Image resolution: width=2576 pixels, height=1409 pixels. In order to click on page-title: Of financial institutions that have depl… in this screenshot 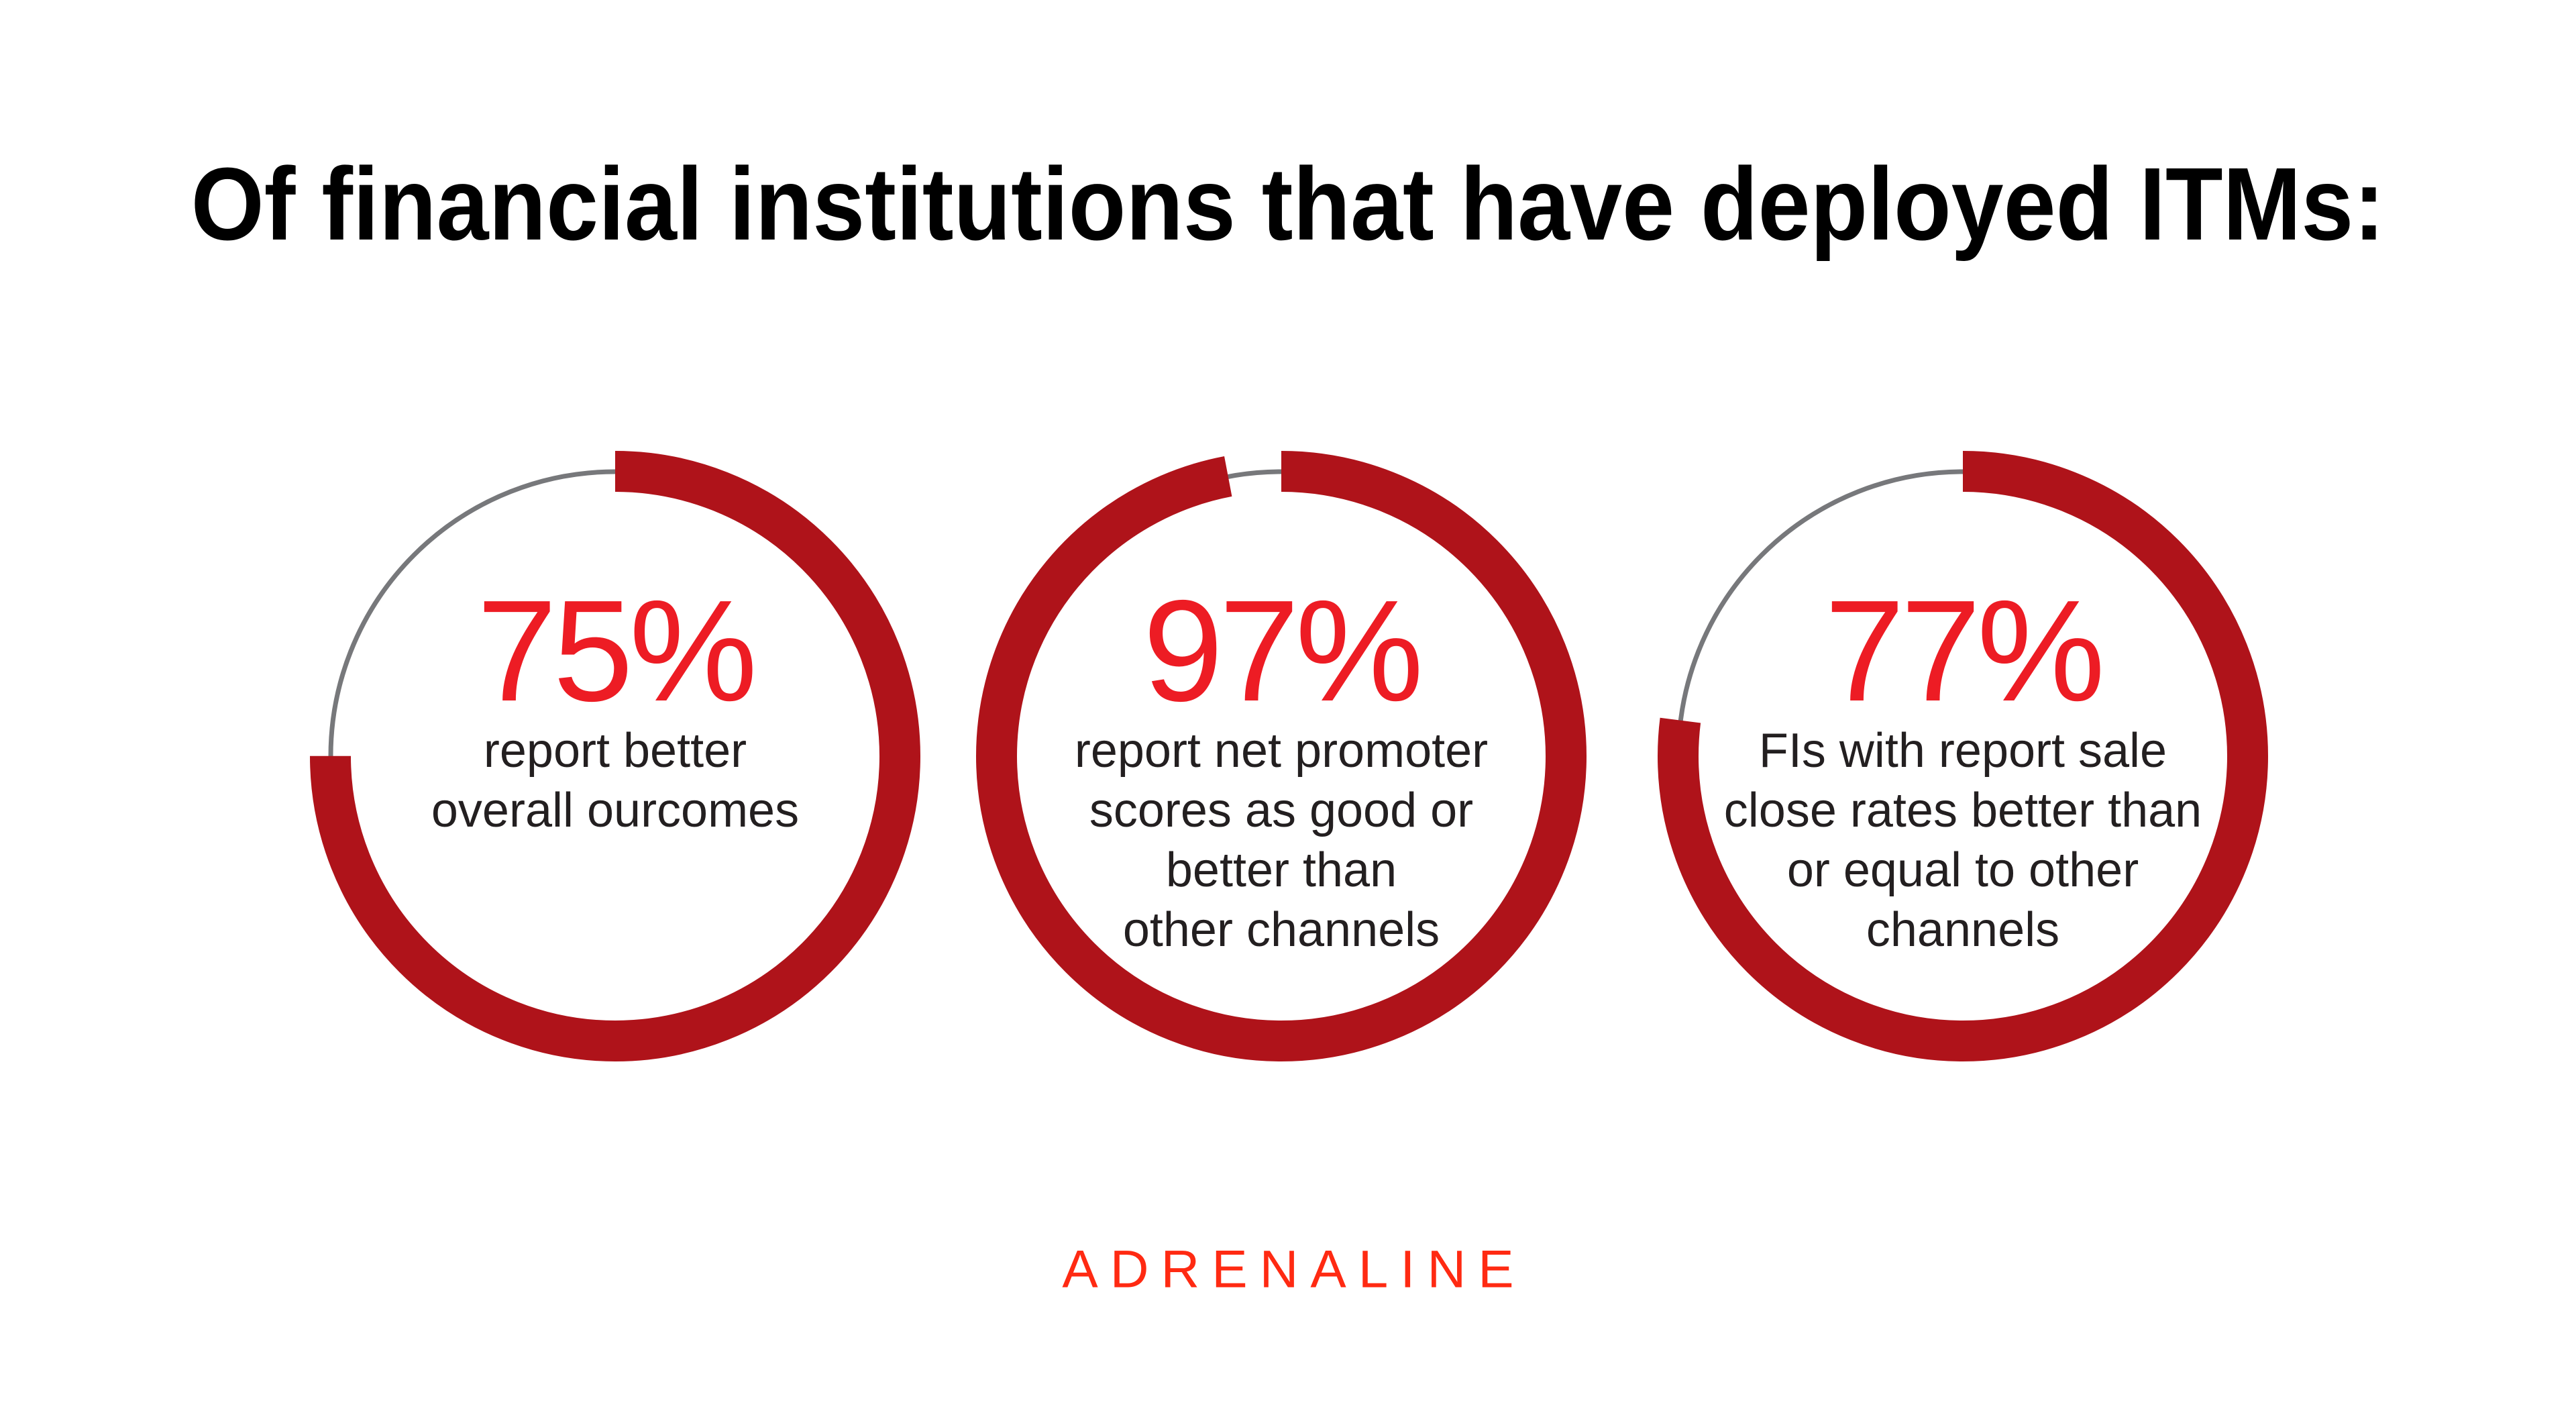, I will do `click(1288, 204)`.